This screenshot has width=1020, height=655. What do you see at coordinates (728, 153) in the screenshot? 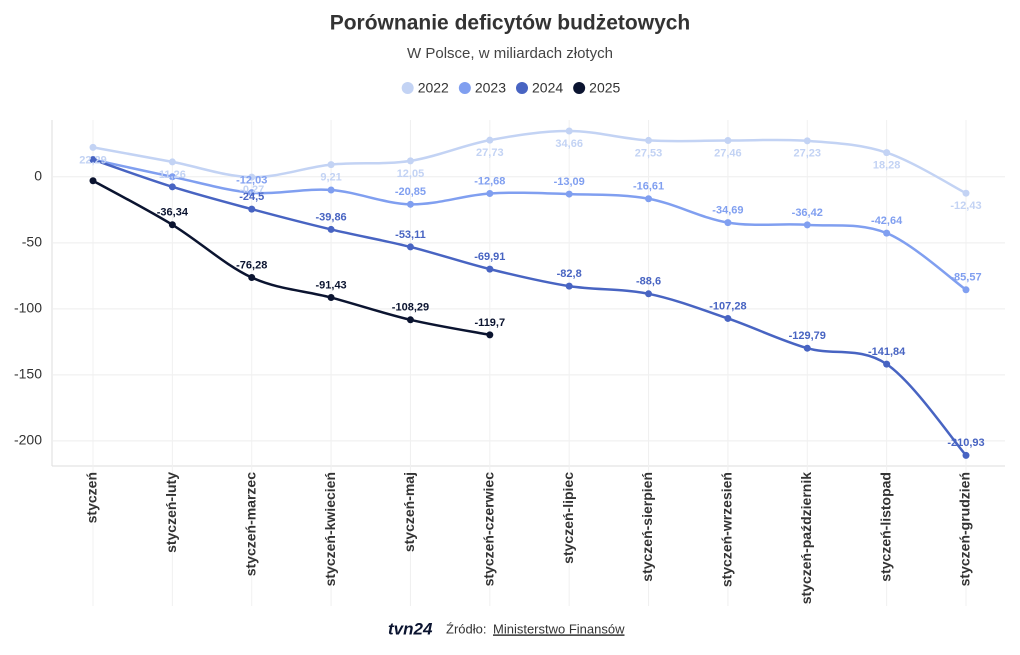
I see `data-label: 27,46` at bounding box center [728, 153].